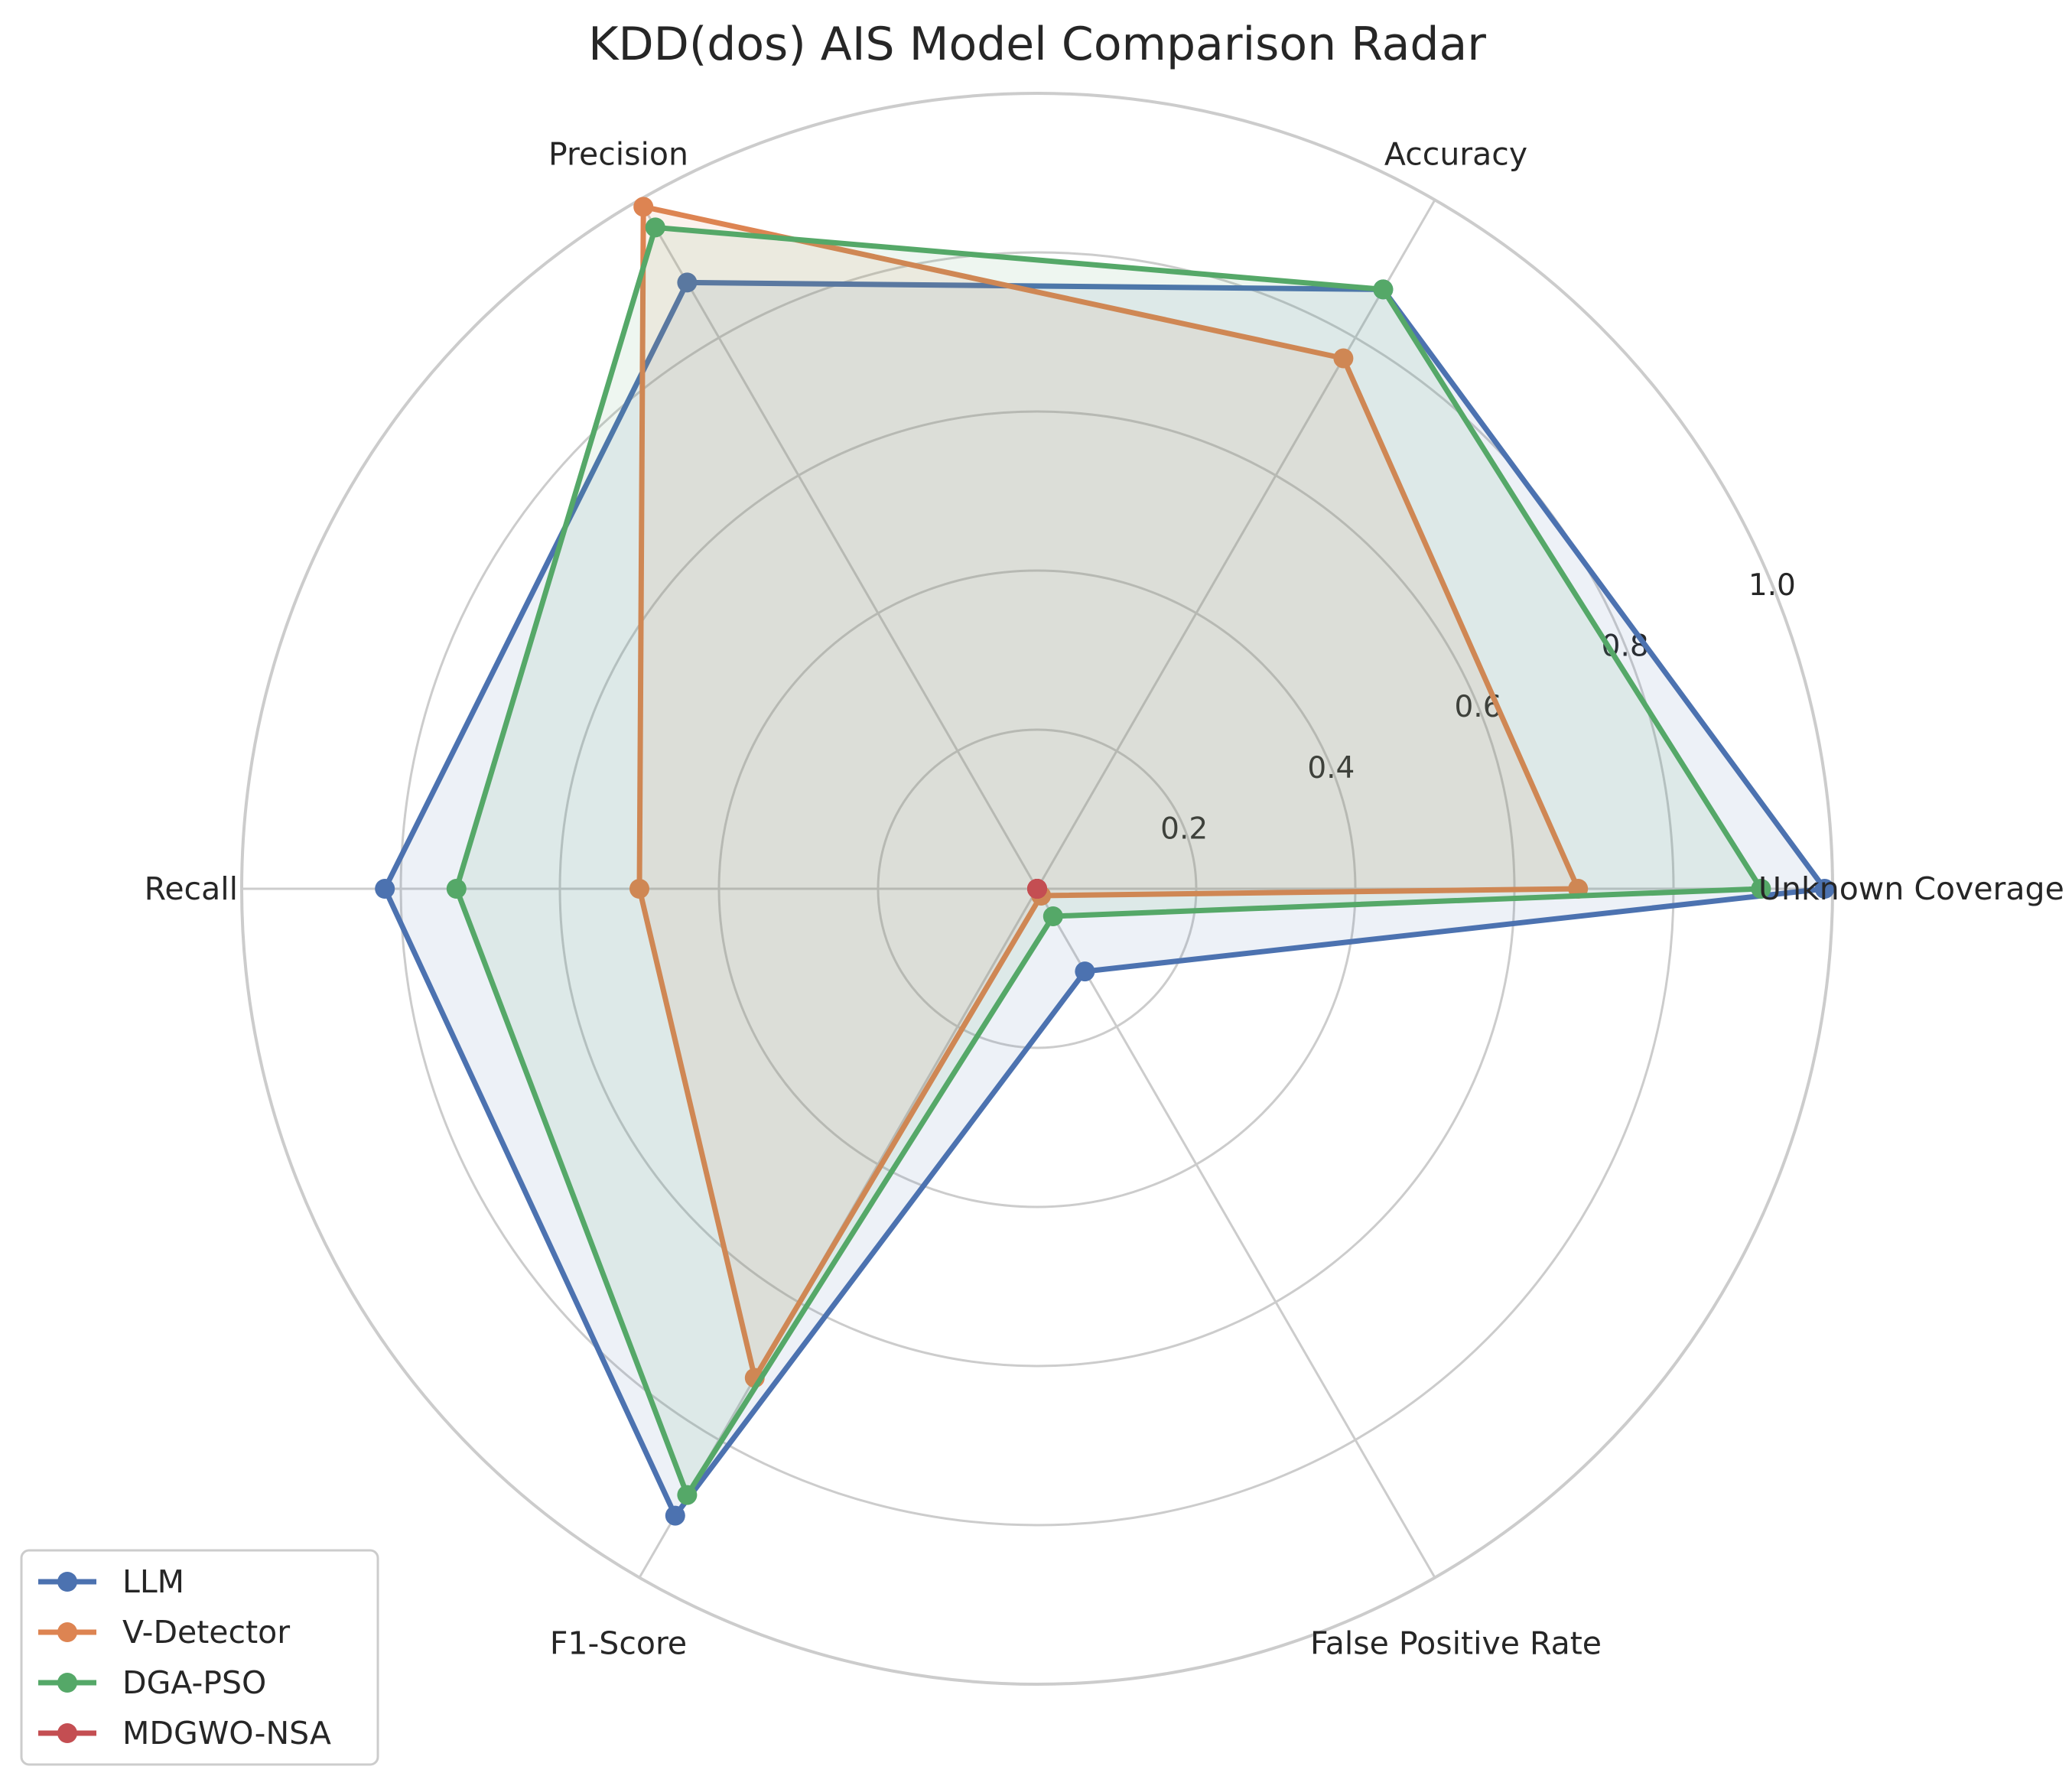 Image resolution: width=2072 pixels, height=1776 pixels. I want to click on axis-label: Unknown Coverage, so click(1911, 888).